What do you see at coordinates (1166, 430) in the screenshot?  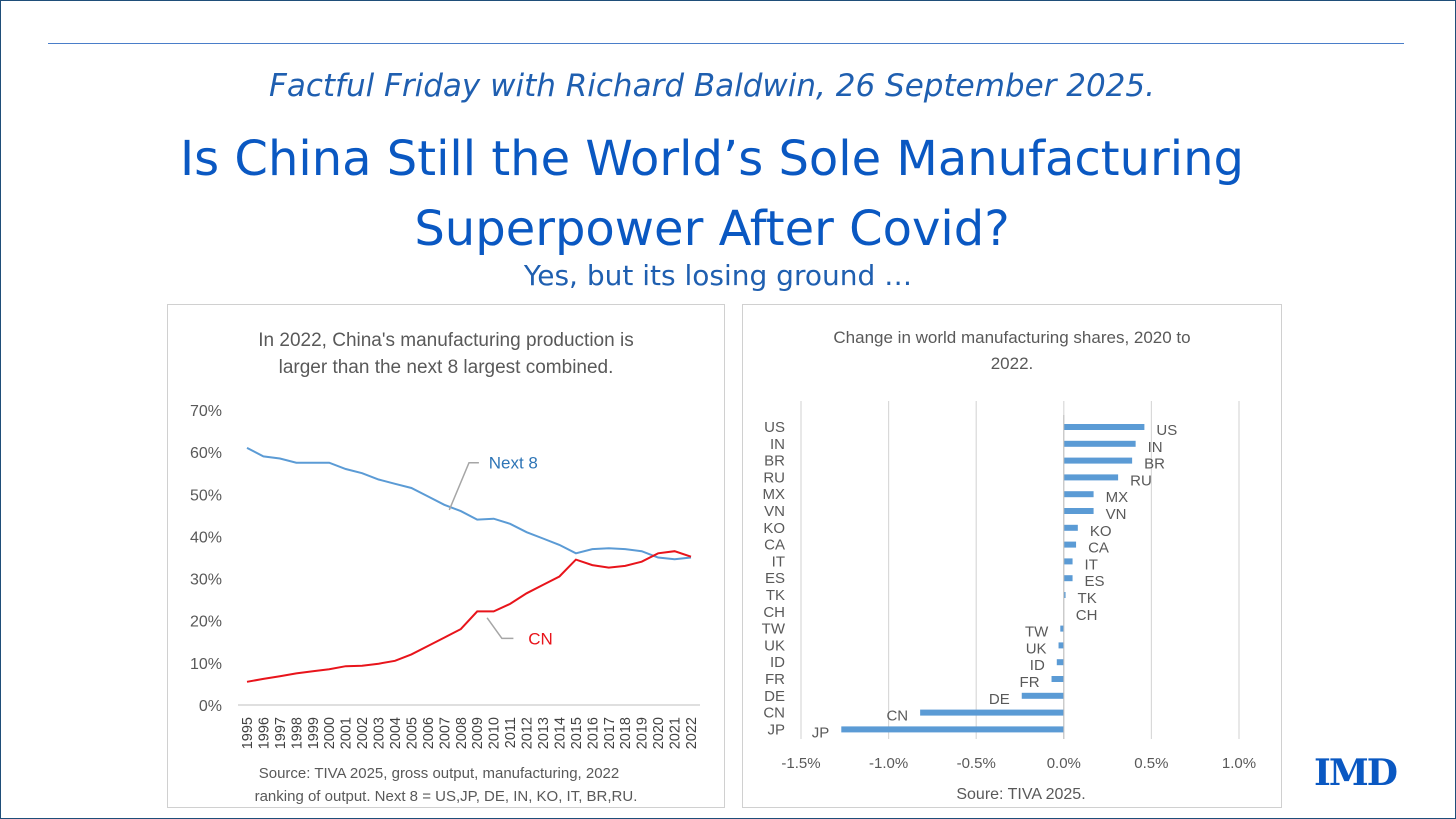 I see `data-label: US` at bounding box center [1166, 430].